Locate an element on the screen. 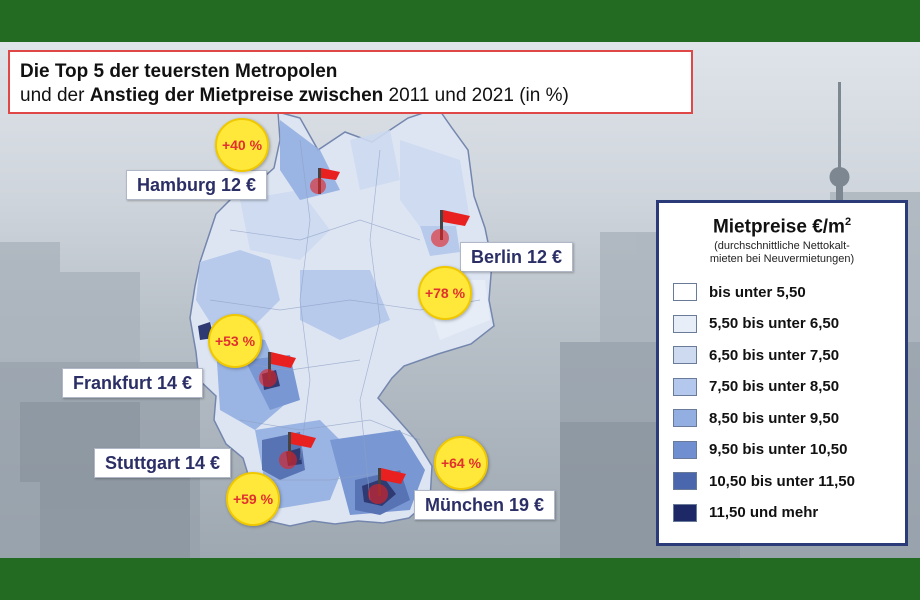  city-label-frankfurt: Frankfurt 14 € is located at coordinates (133, 383).